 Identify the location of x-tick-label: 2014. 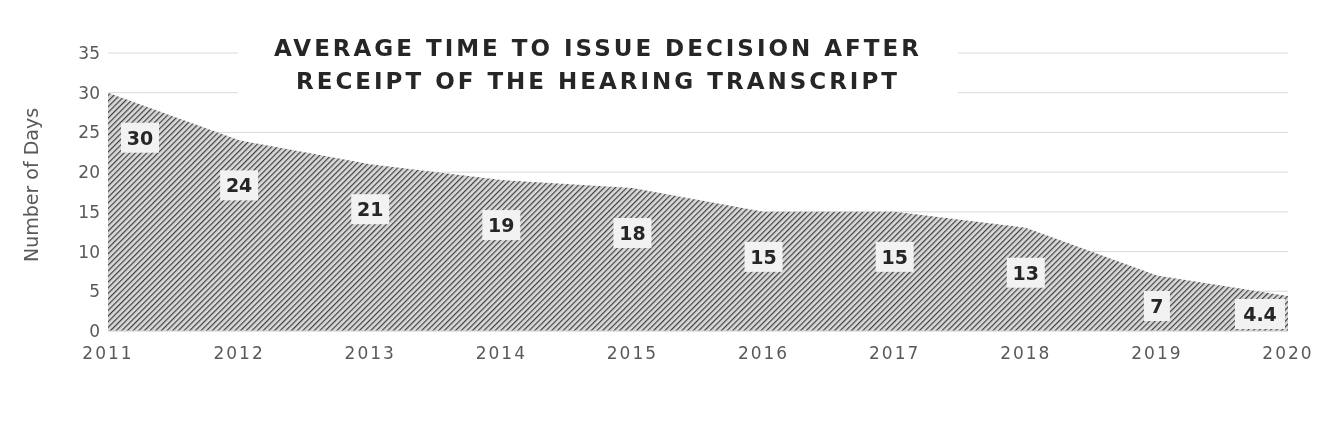
(501, 353).